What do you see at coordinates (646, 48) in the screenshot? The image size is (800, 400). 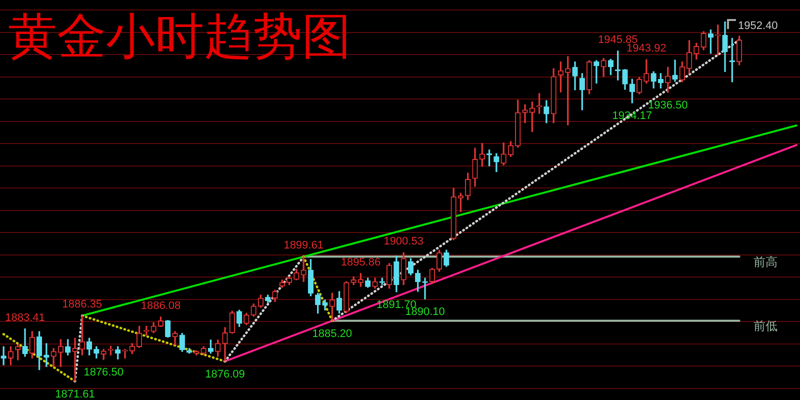 I see `annotation: 1943.92` at bounding box center [646, 48].